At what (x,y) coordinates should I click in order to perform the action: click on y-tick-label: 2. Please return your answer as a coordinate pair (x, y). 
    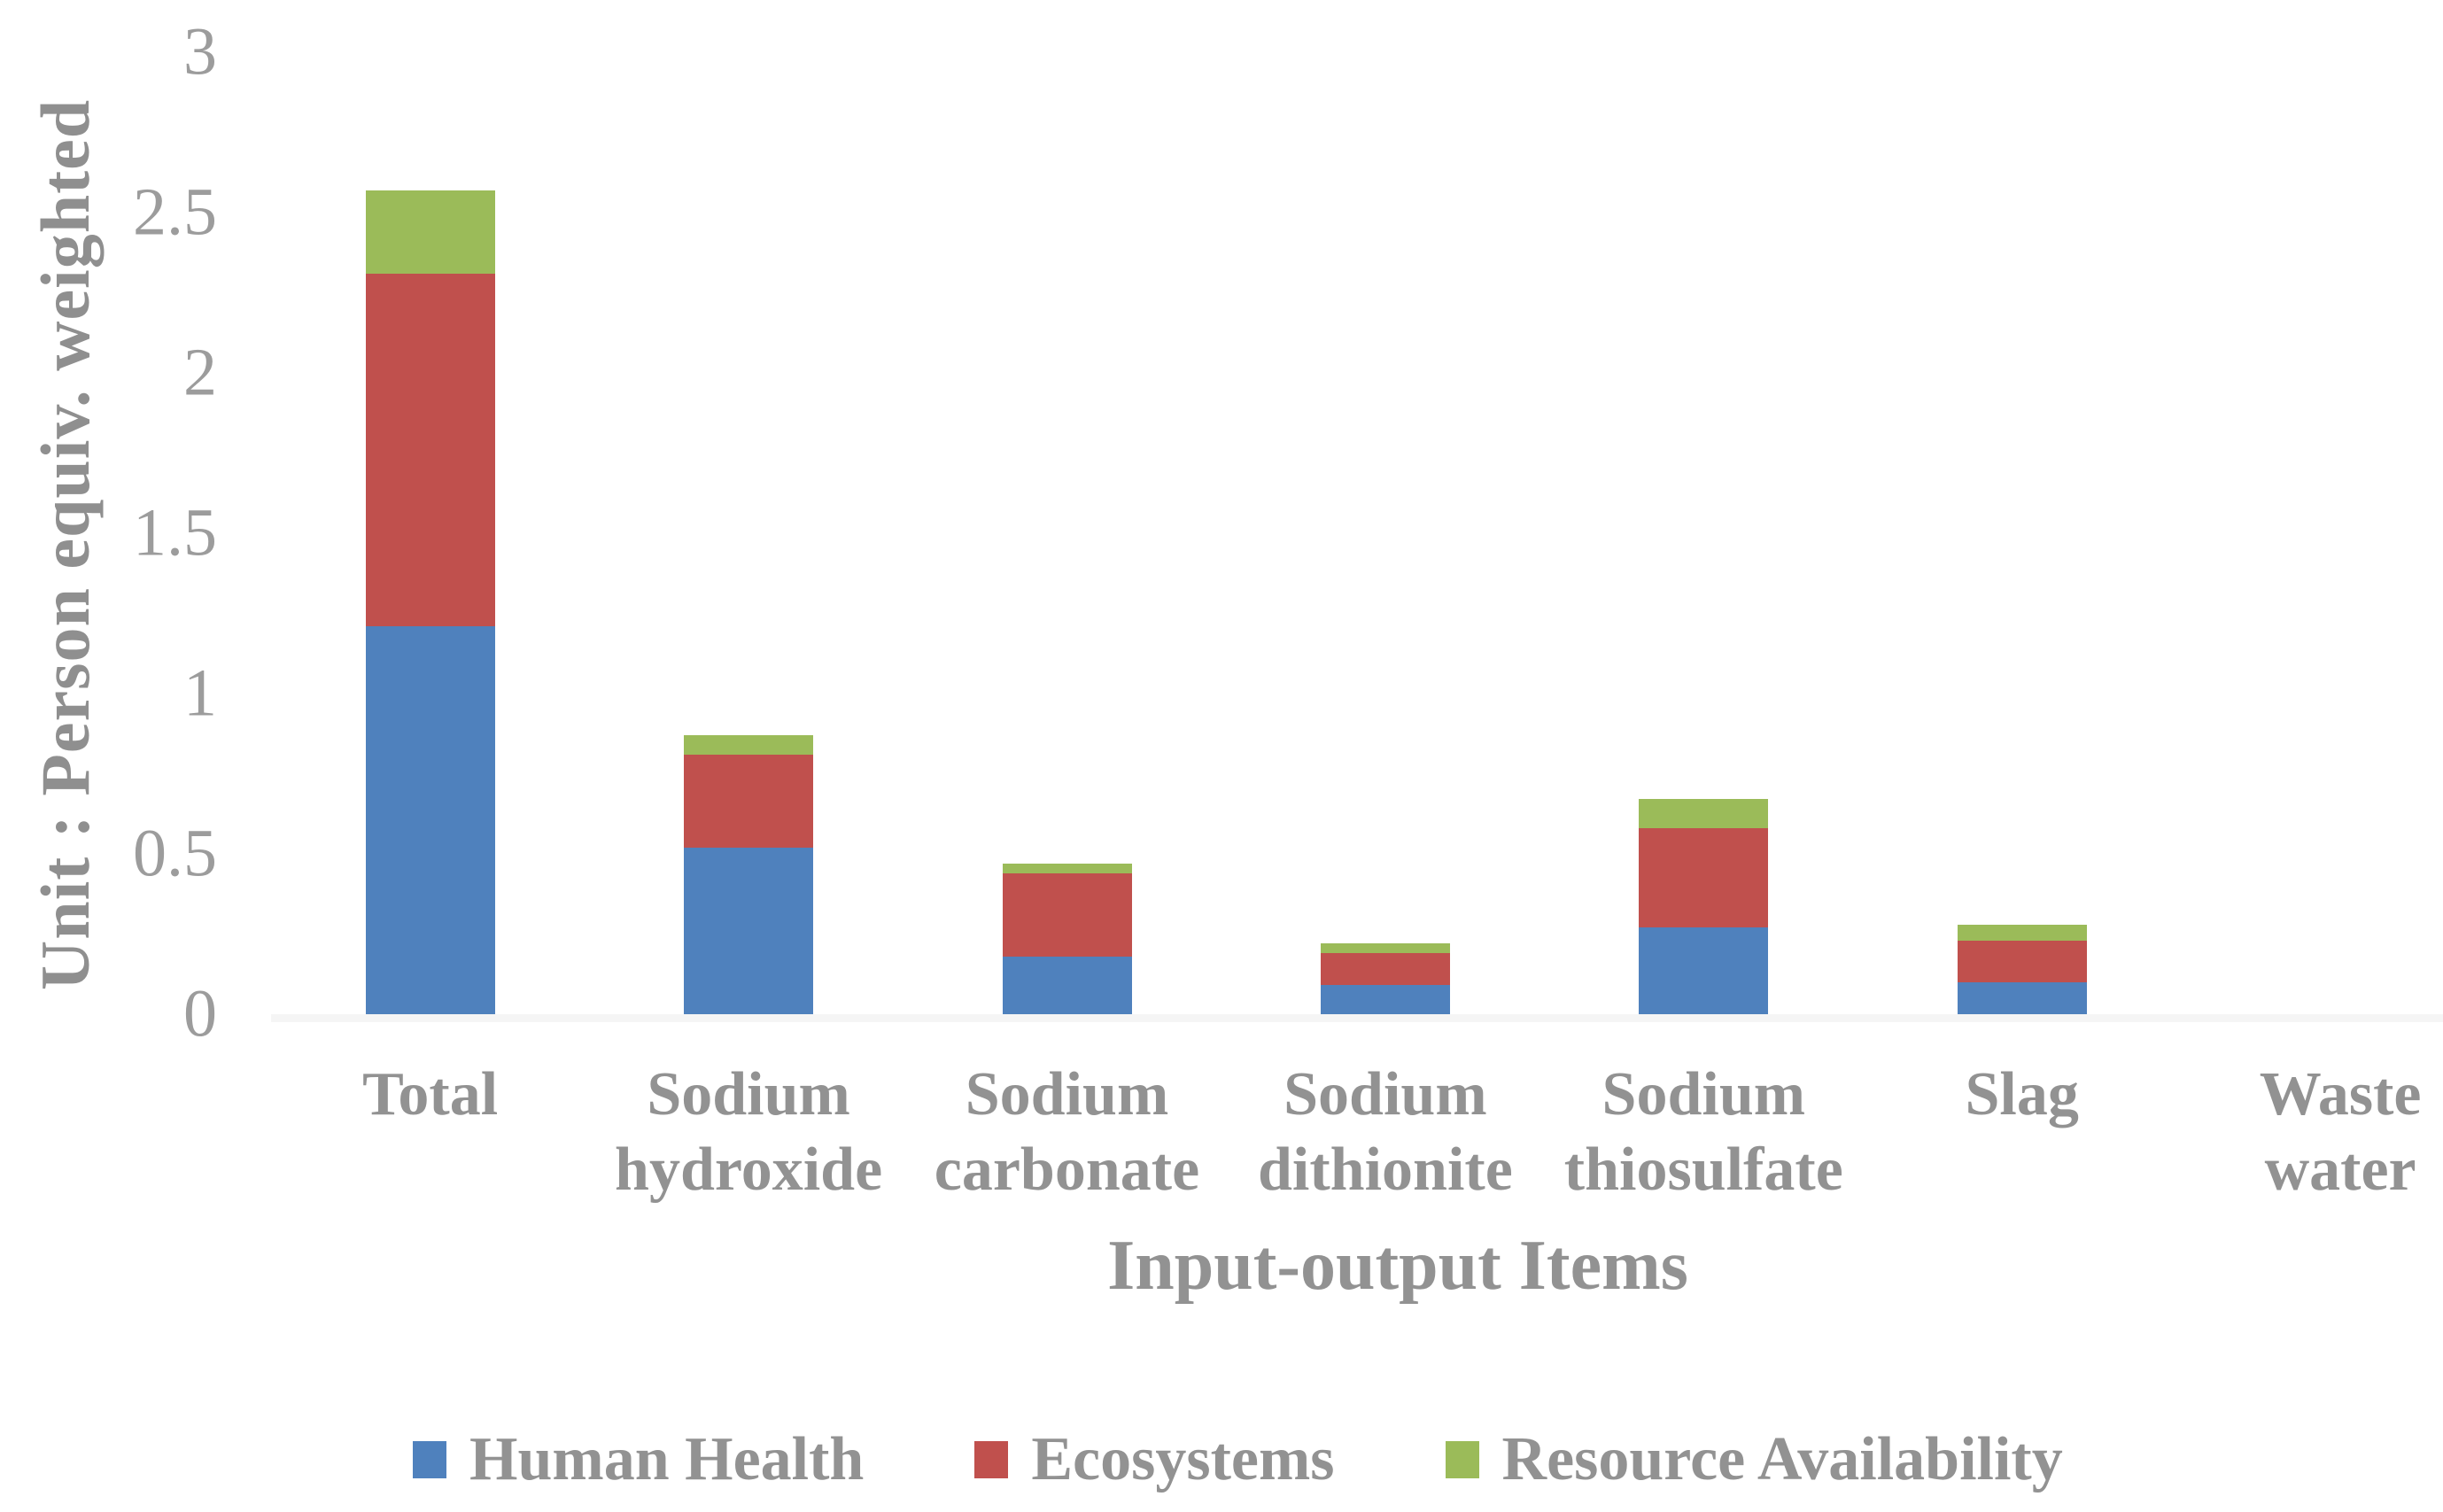
    Looking at the image, I should click on (200, 372).